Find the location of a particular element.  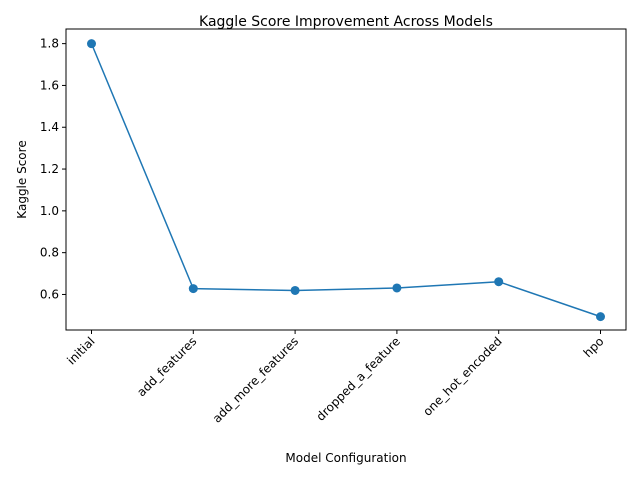

y-axis-ticks: 0.6 0.8 1.0 1.2 1.4 1.6 1.8 is located at coordinates (53, 169).